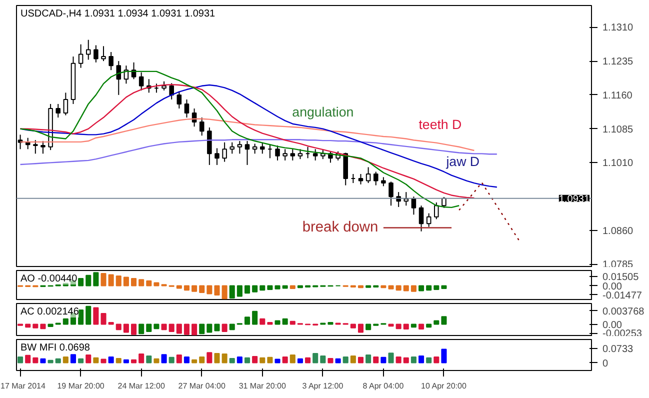 Image resolution: width=649 pixels, height=398 pixels. What do you see at coordinates (340, 228) in the screenshot?
I see `series-label: break down` at bounding box center [340, 228].